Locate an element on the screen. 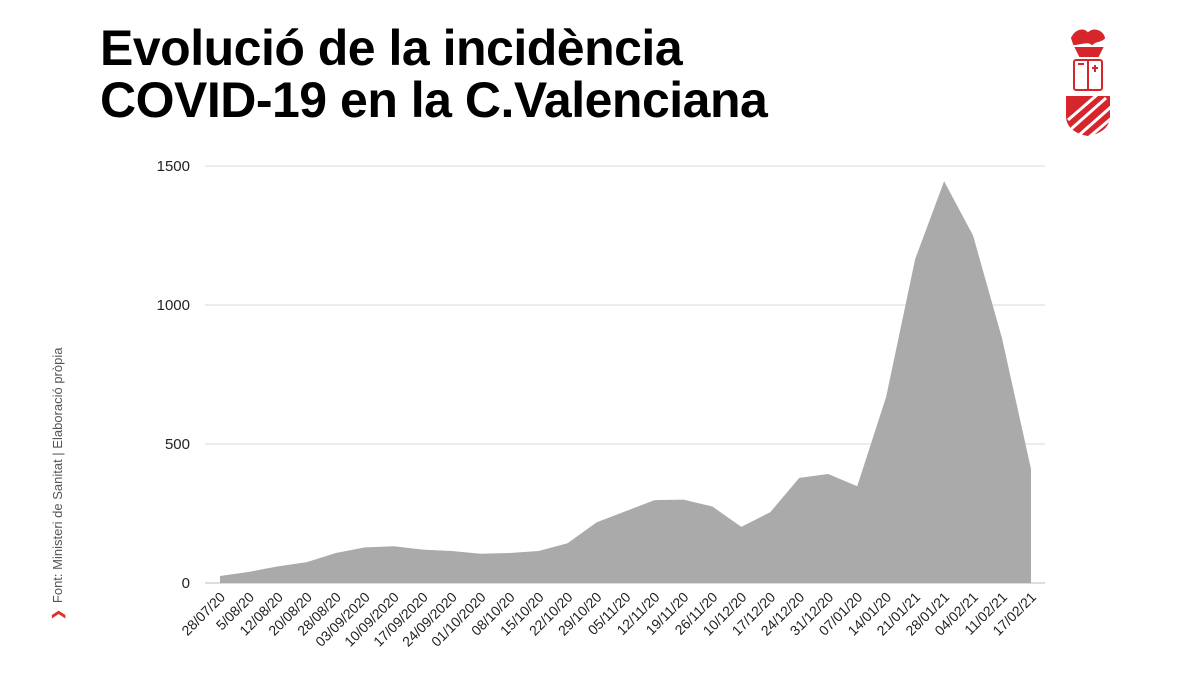 This screenshot has width=1200, height=675. y-tick-label: 1500 is located at coordinates (173, 166).